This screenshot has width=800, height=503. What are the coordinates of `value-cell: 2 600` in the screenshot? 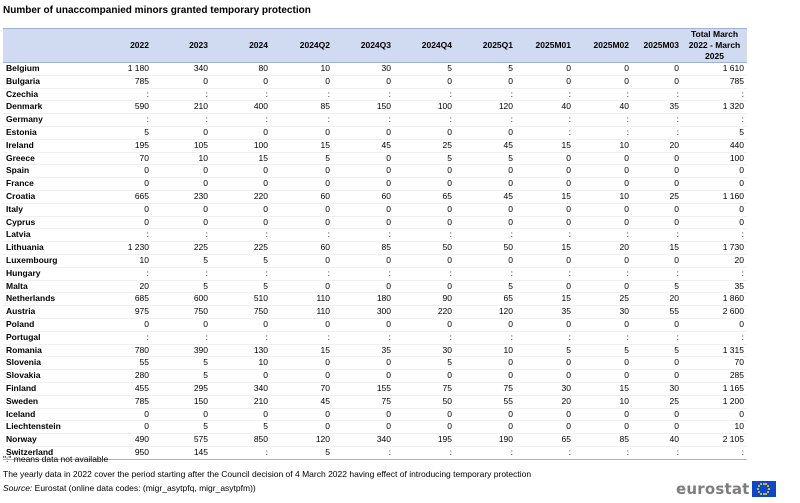 It's located at (714, 312).